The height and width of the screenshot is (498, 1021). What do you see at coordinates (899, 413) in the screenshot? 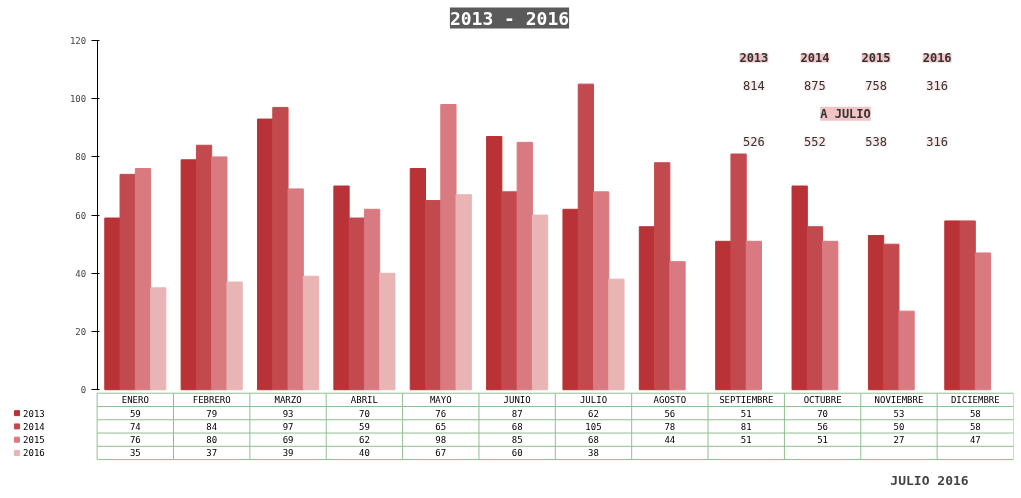
I see `data-label: 53` at bounding box center [899, 413].